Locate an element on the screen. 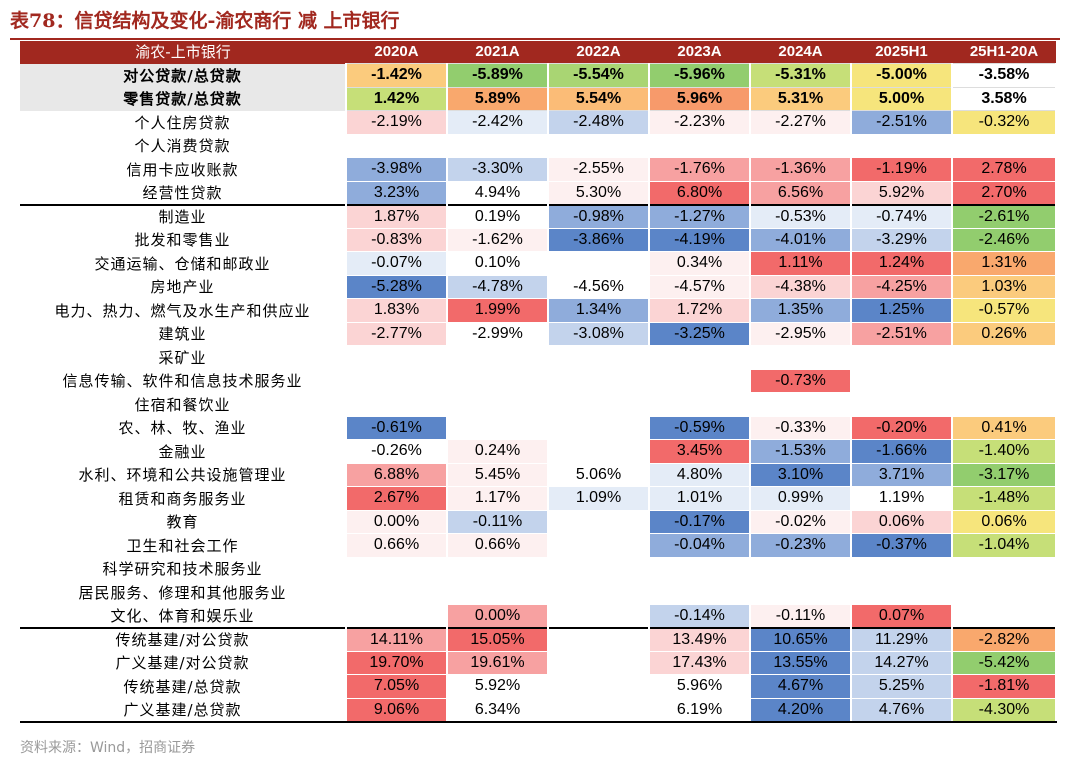  table-cell: -0.02% is located at coordinates (800, 521).